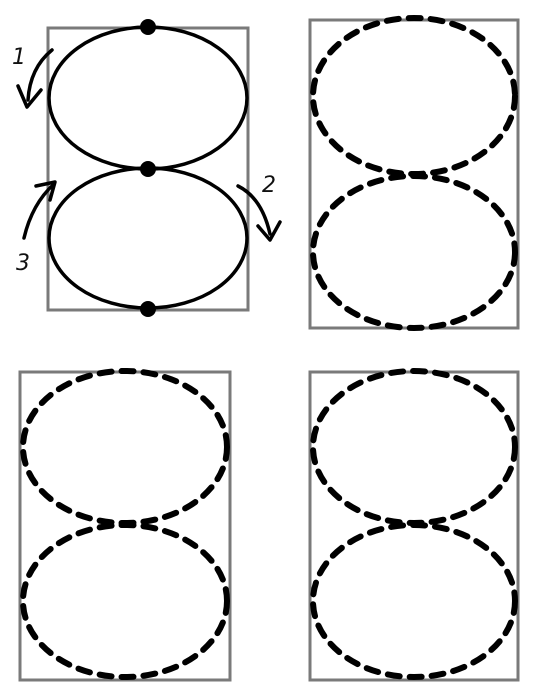 The image size is (540, 700). What do you see at coordinates (148, 309) in the screenshot?
I see `bottom-dot` at bounding box center [148, 309].